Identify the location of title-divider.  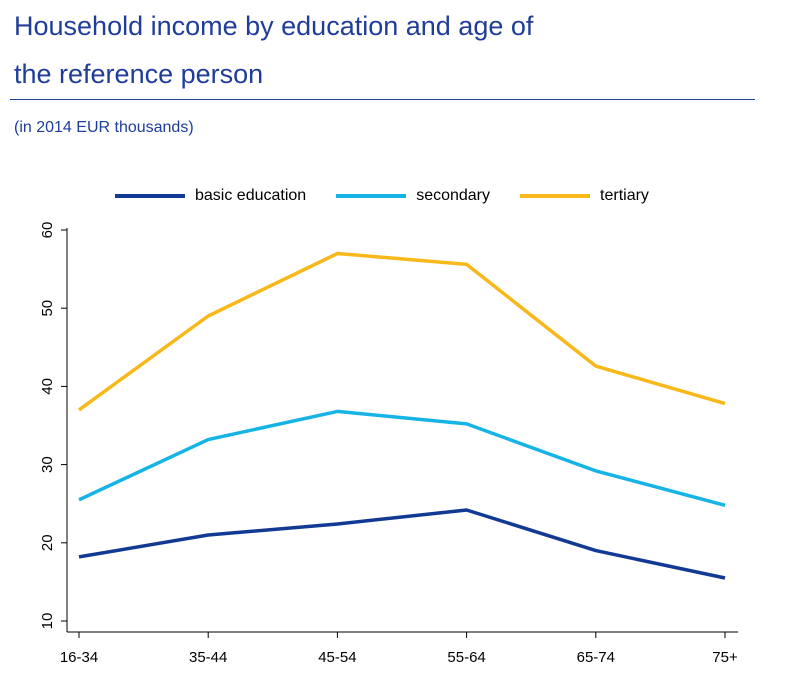
(382, 99).